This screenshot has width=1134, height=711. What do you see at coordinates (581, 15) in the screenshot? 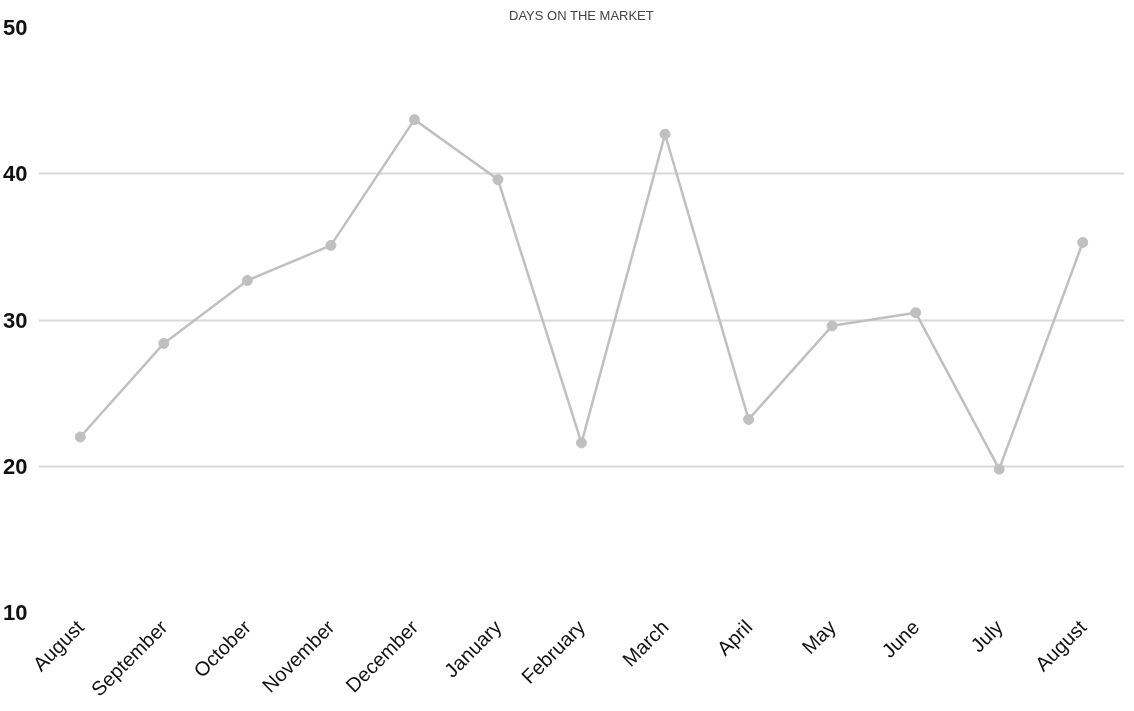
I see `chart-title: DAYS ON THE MARKET` at bounding box center [581, 15].